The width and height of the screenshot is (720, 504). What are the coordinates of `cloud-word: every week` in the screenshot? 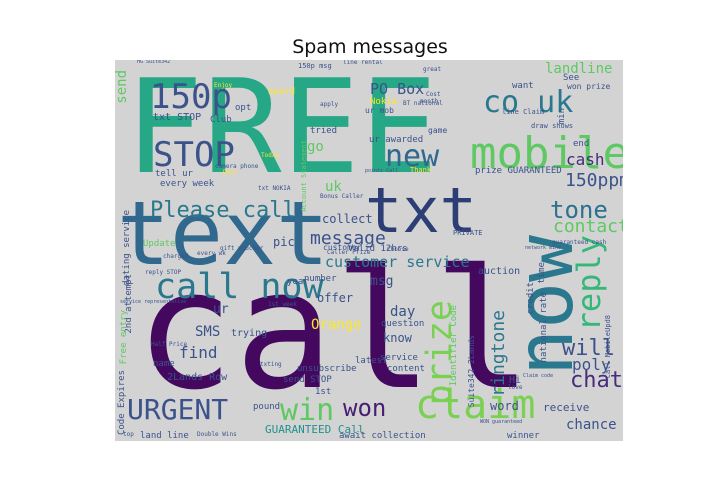 It's located at (187, 184).